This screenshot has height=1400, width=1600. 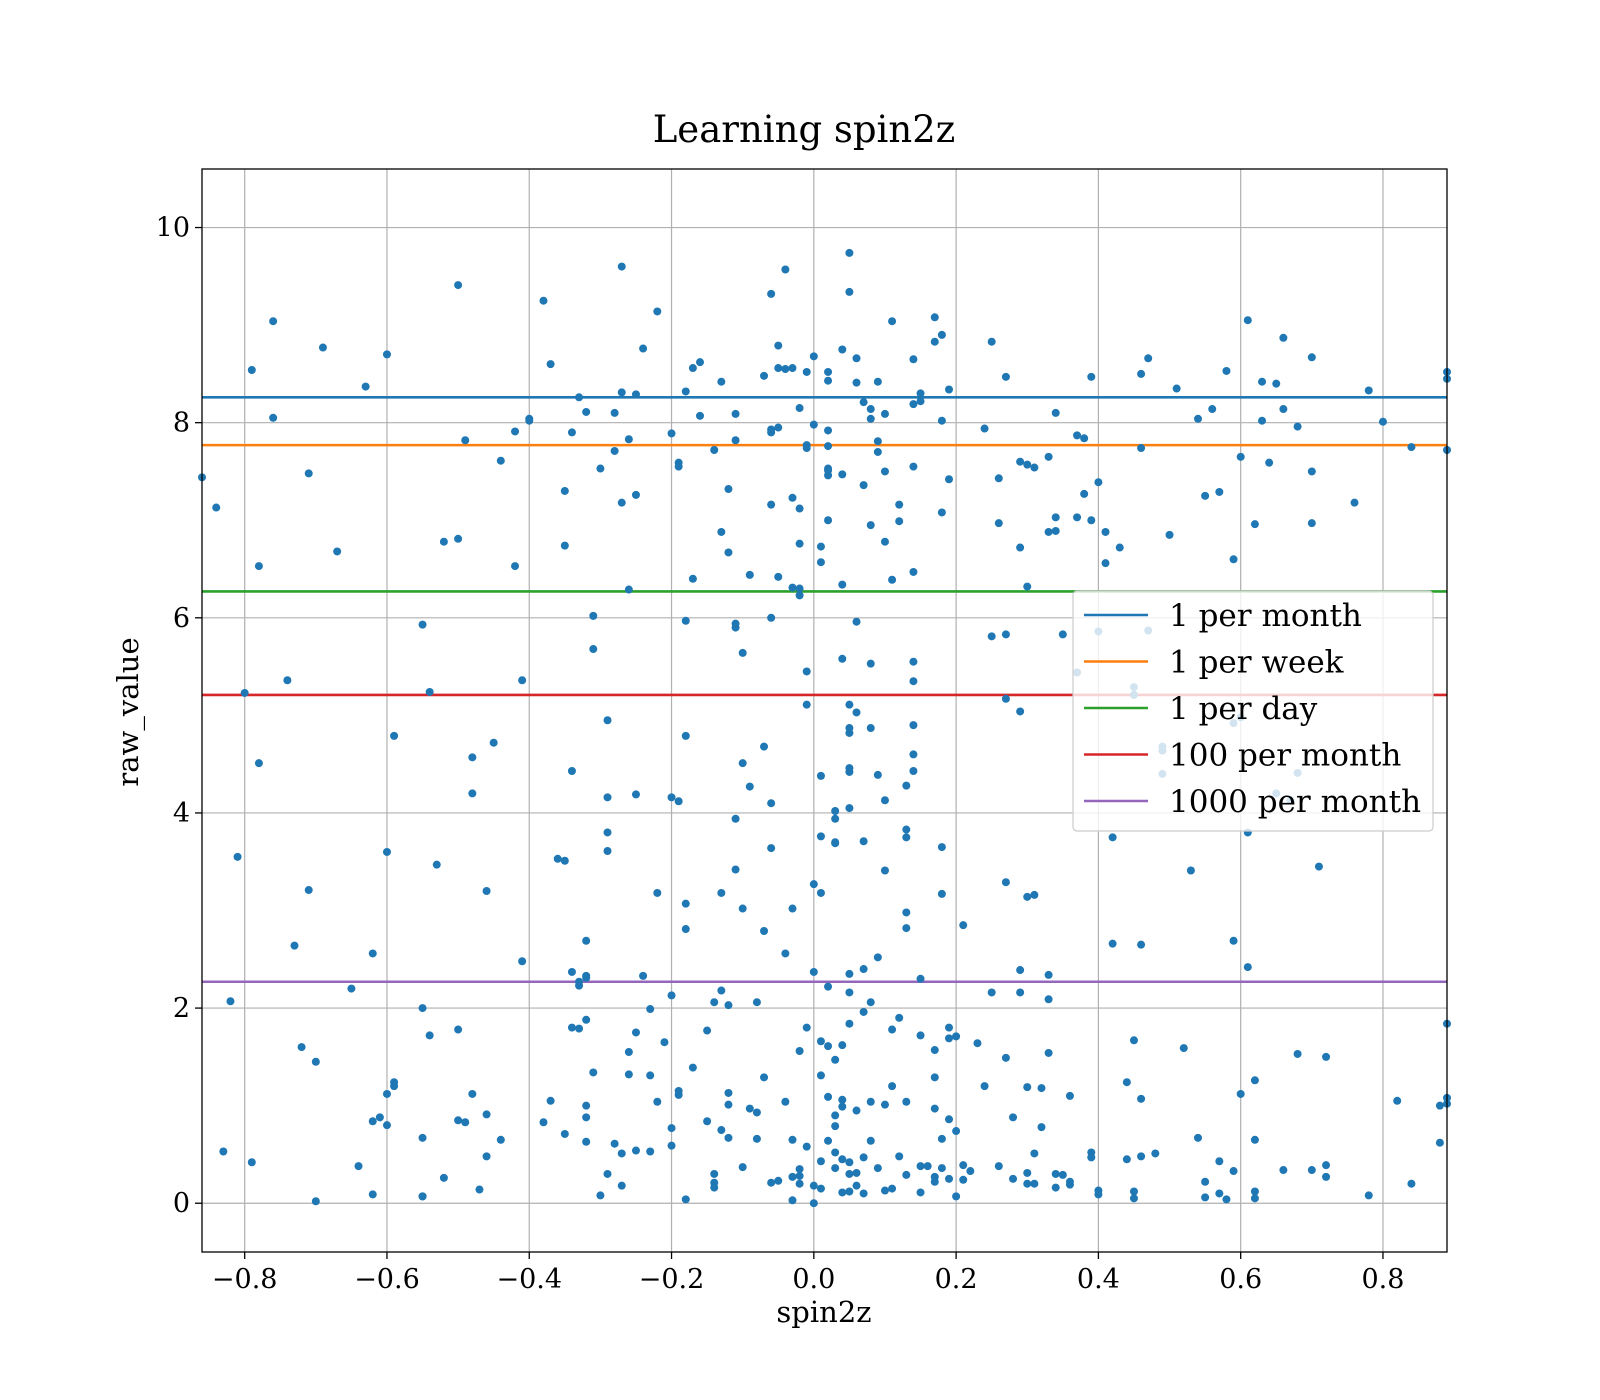 I want to click on y-tick-label: 0, so click(x=181, y=1203).